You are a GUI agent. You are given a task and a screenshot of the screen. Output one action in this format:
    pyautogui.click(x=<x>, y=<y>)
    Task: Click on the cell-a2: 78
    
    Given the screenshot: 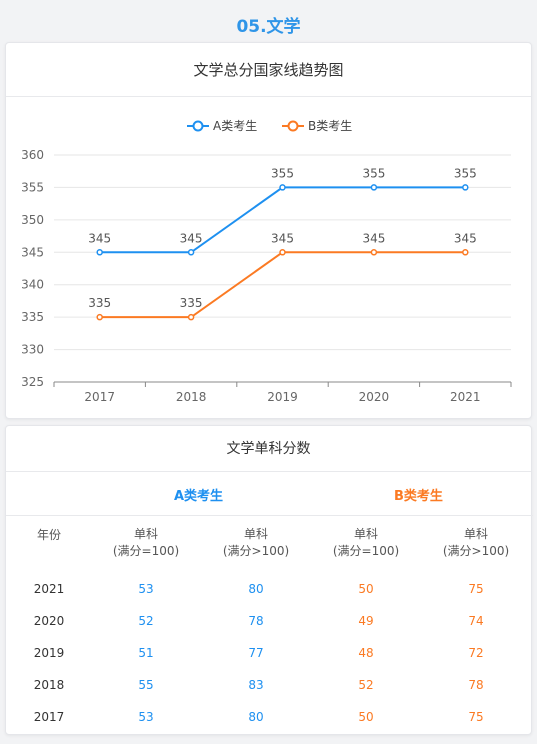 What is the action you would take?
    pyautogui.click(x=256, y=621)
    